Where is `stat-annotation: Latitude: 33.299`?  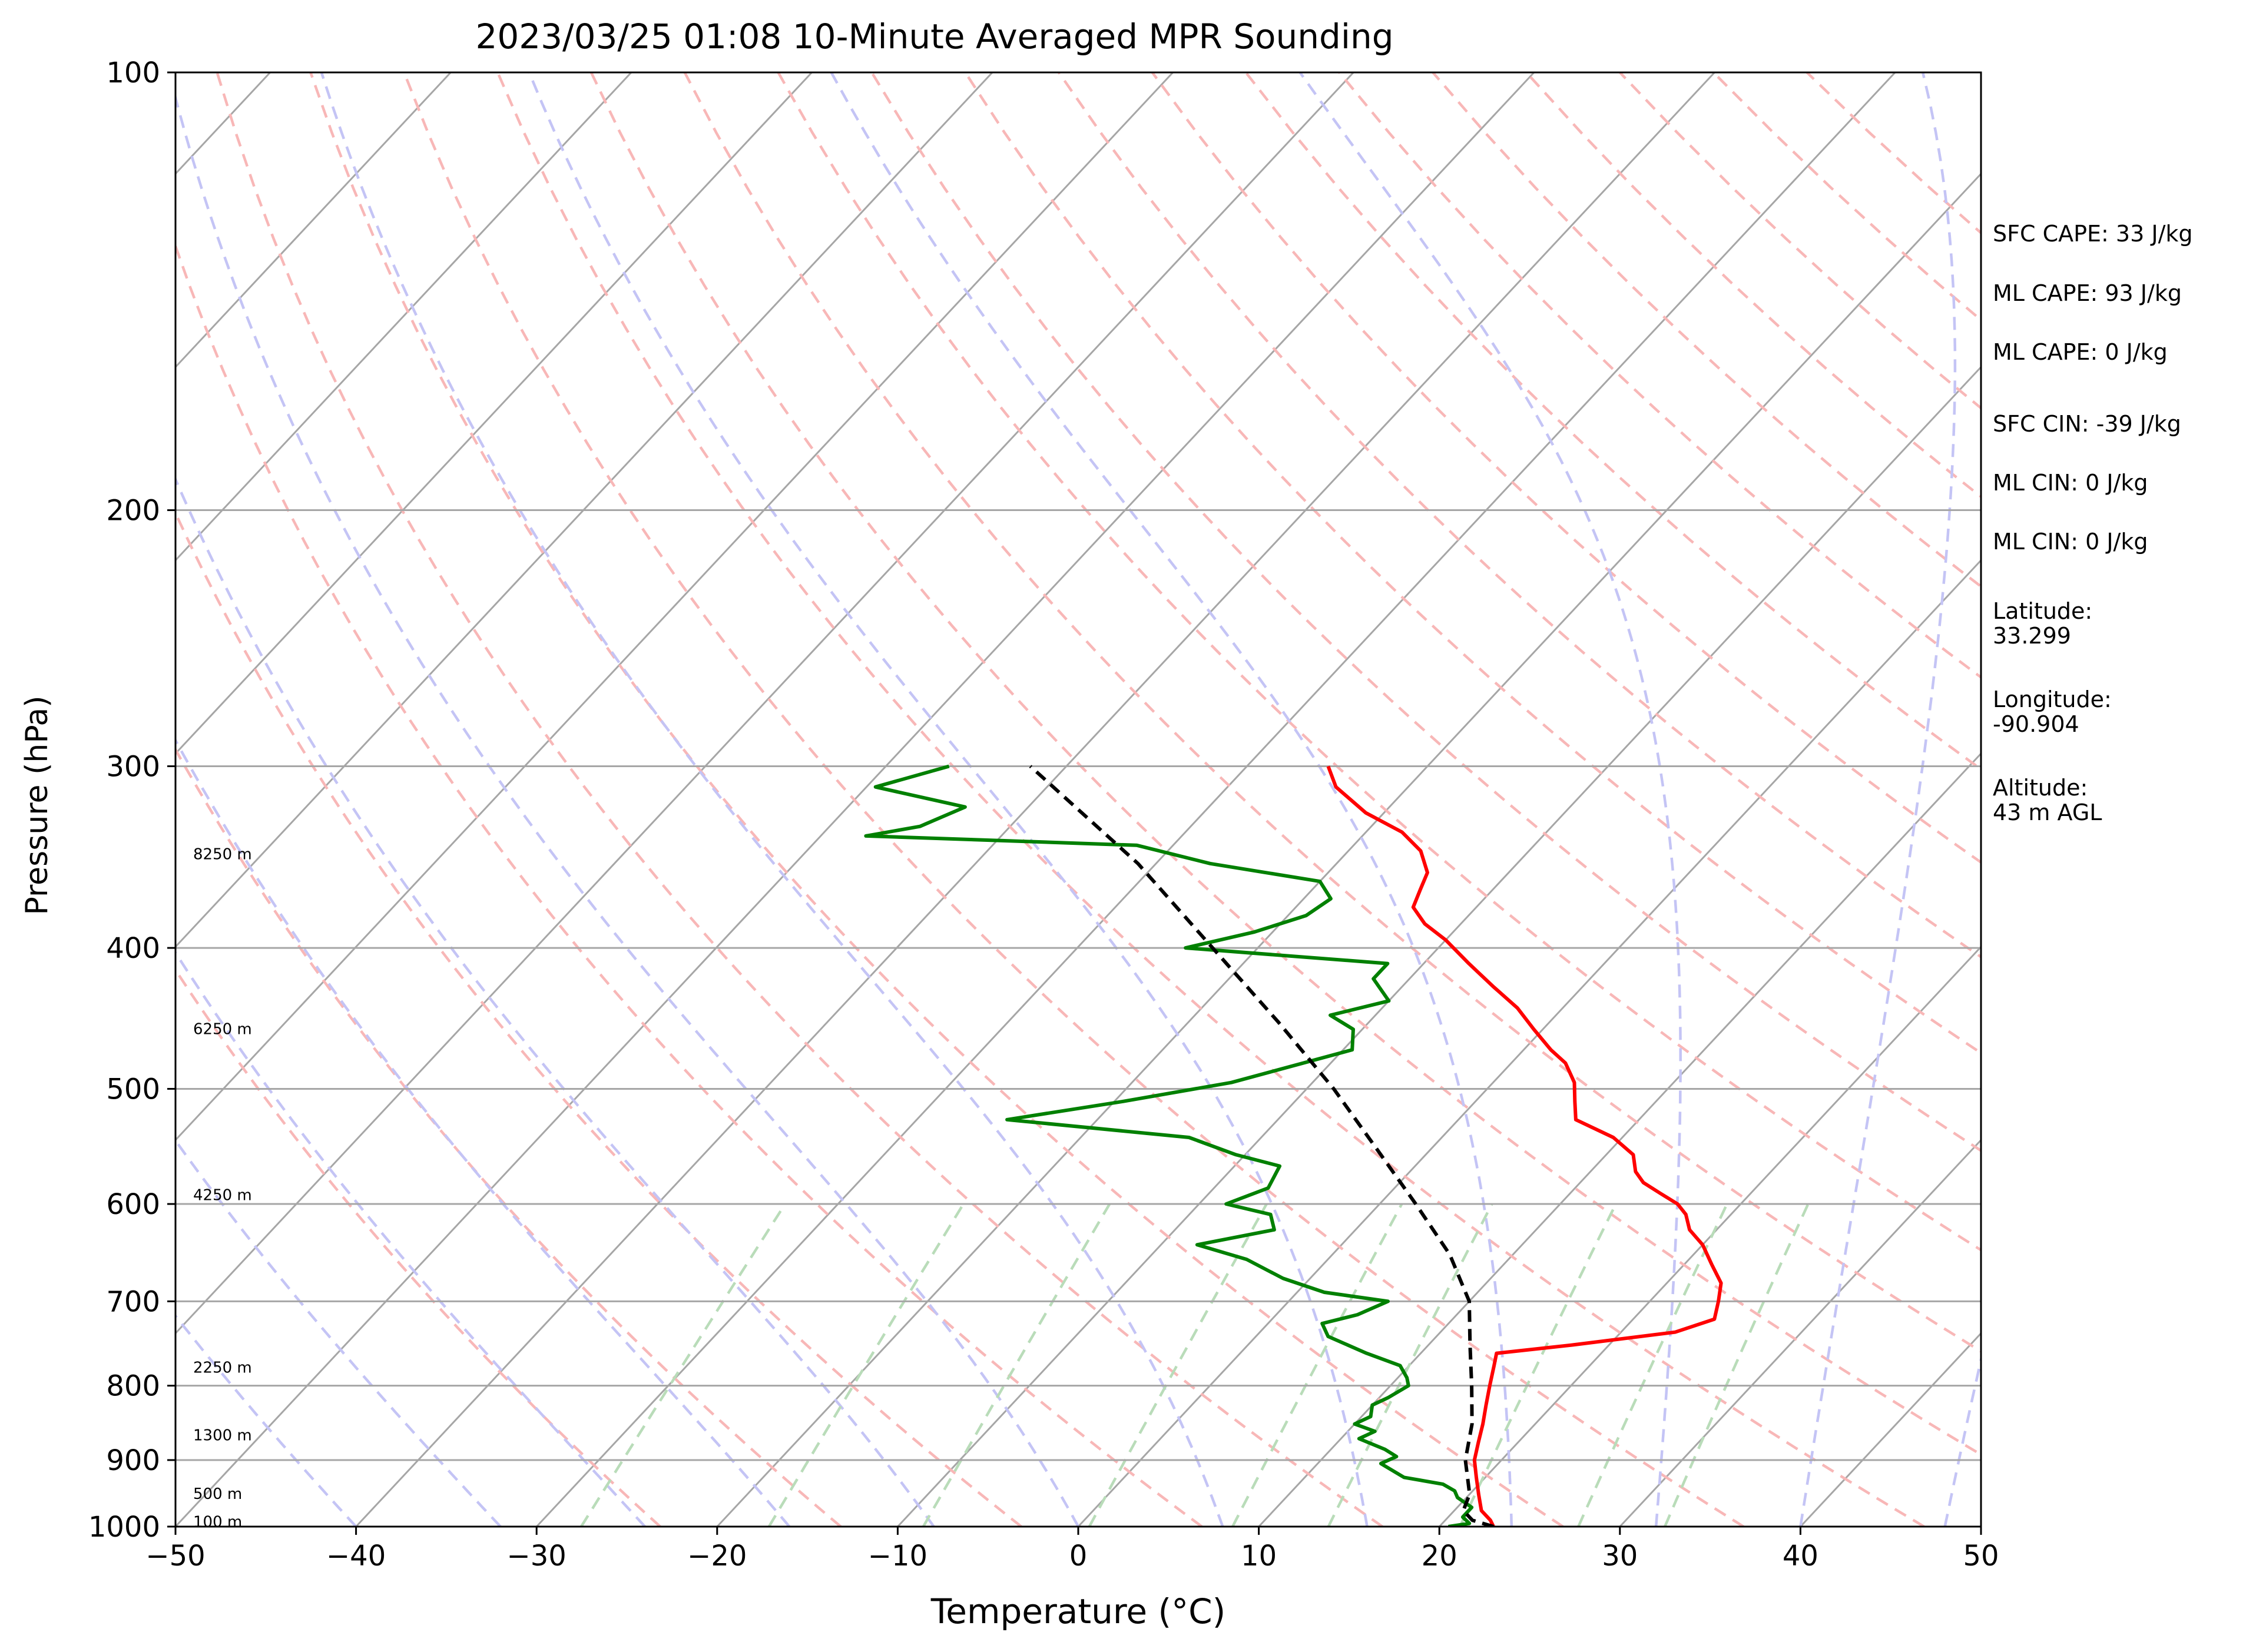
stat-annotation: Latitude: 33.299 is located at coordinates (2042, 623).